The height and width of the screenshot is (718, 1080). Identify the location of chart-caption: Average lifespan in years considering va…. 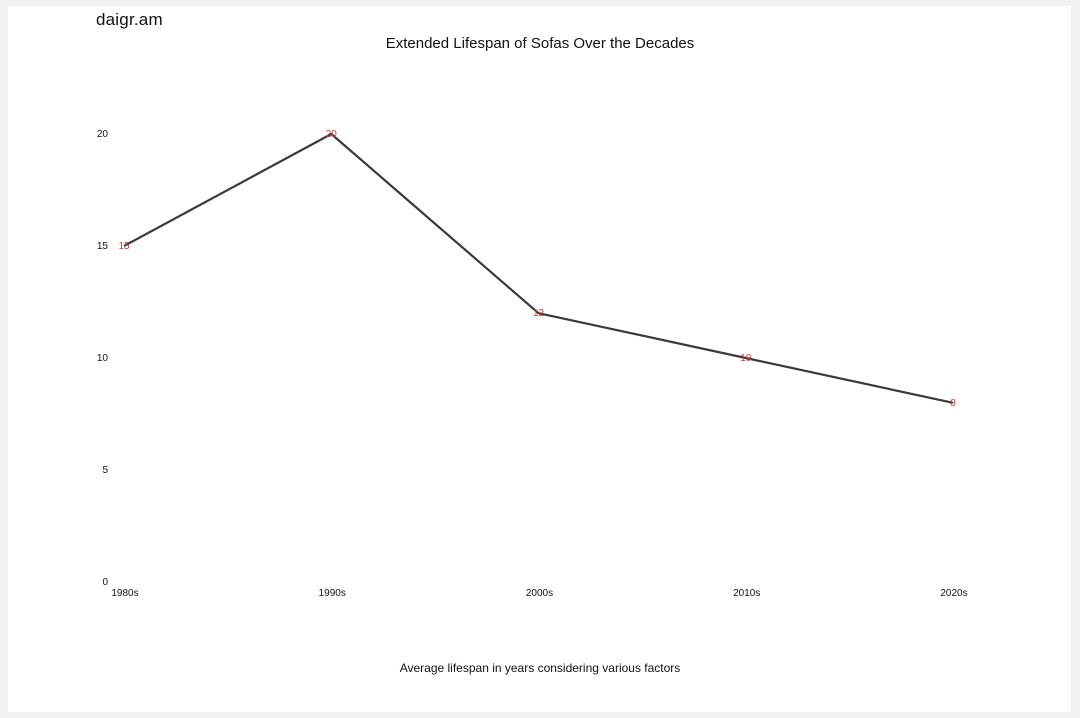
(540, 668).